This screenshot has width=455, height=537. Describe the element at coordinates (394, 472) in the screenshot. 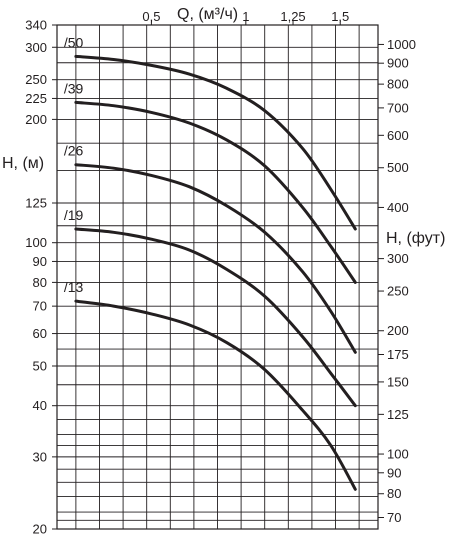

I see `y-right-tick-label: 90` at that location.